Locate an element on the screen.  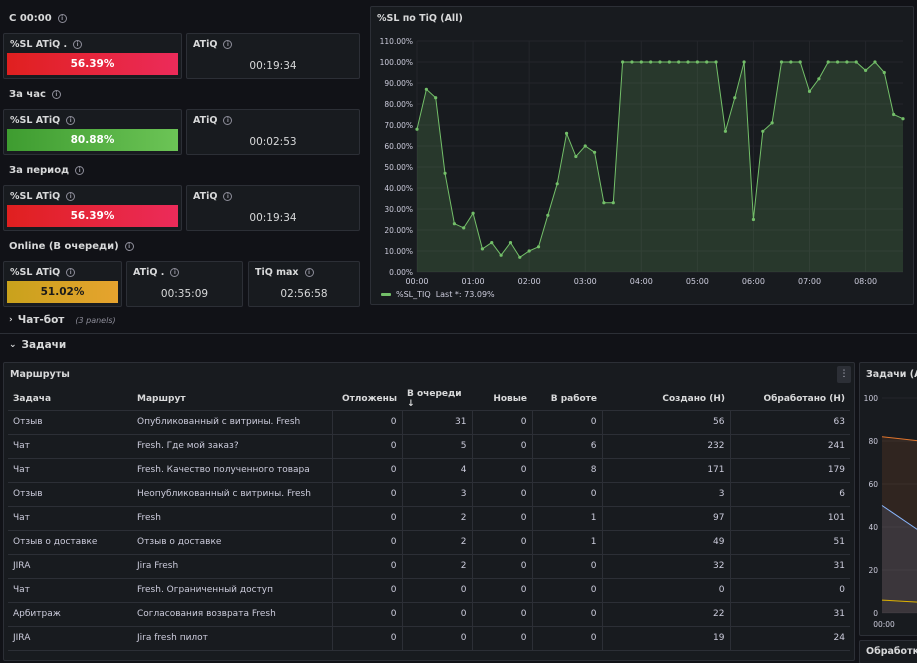
section-period: За период i is located at coordinates (47, 170).